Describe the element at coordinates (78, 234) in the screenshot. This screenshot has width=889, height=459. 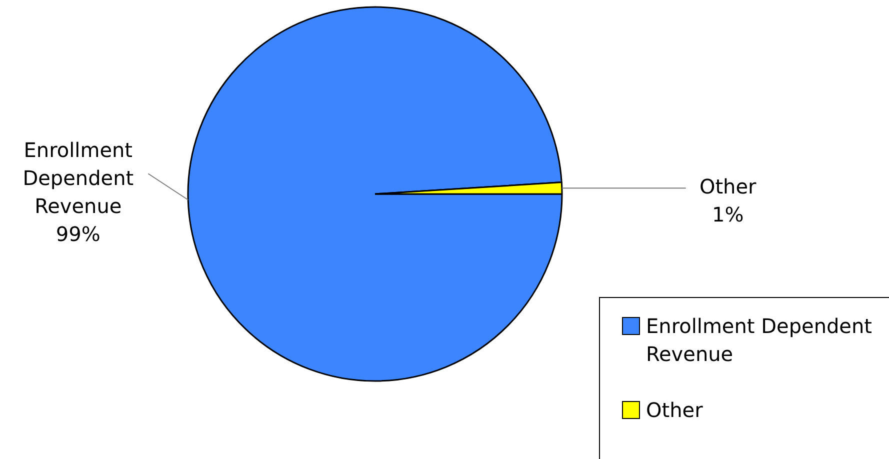
I see `data-label: 99%` at that location.